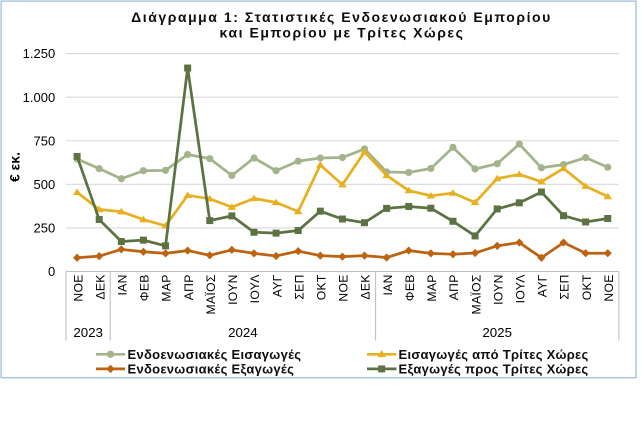 Image resolution: width=642 pixels, height=448 pixels. I want to click on svg-text: Ενδοενωσιακές Εισαγωγές, so click(215, 354).